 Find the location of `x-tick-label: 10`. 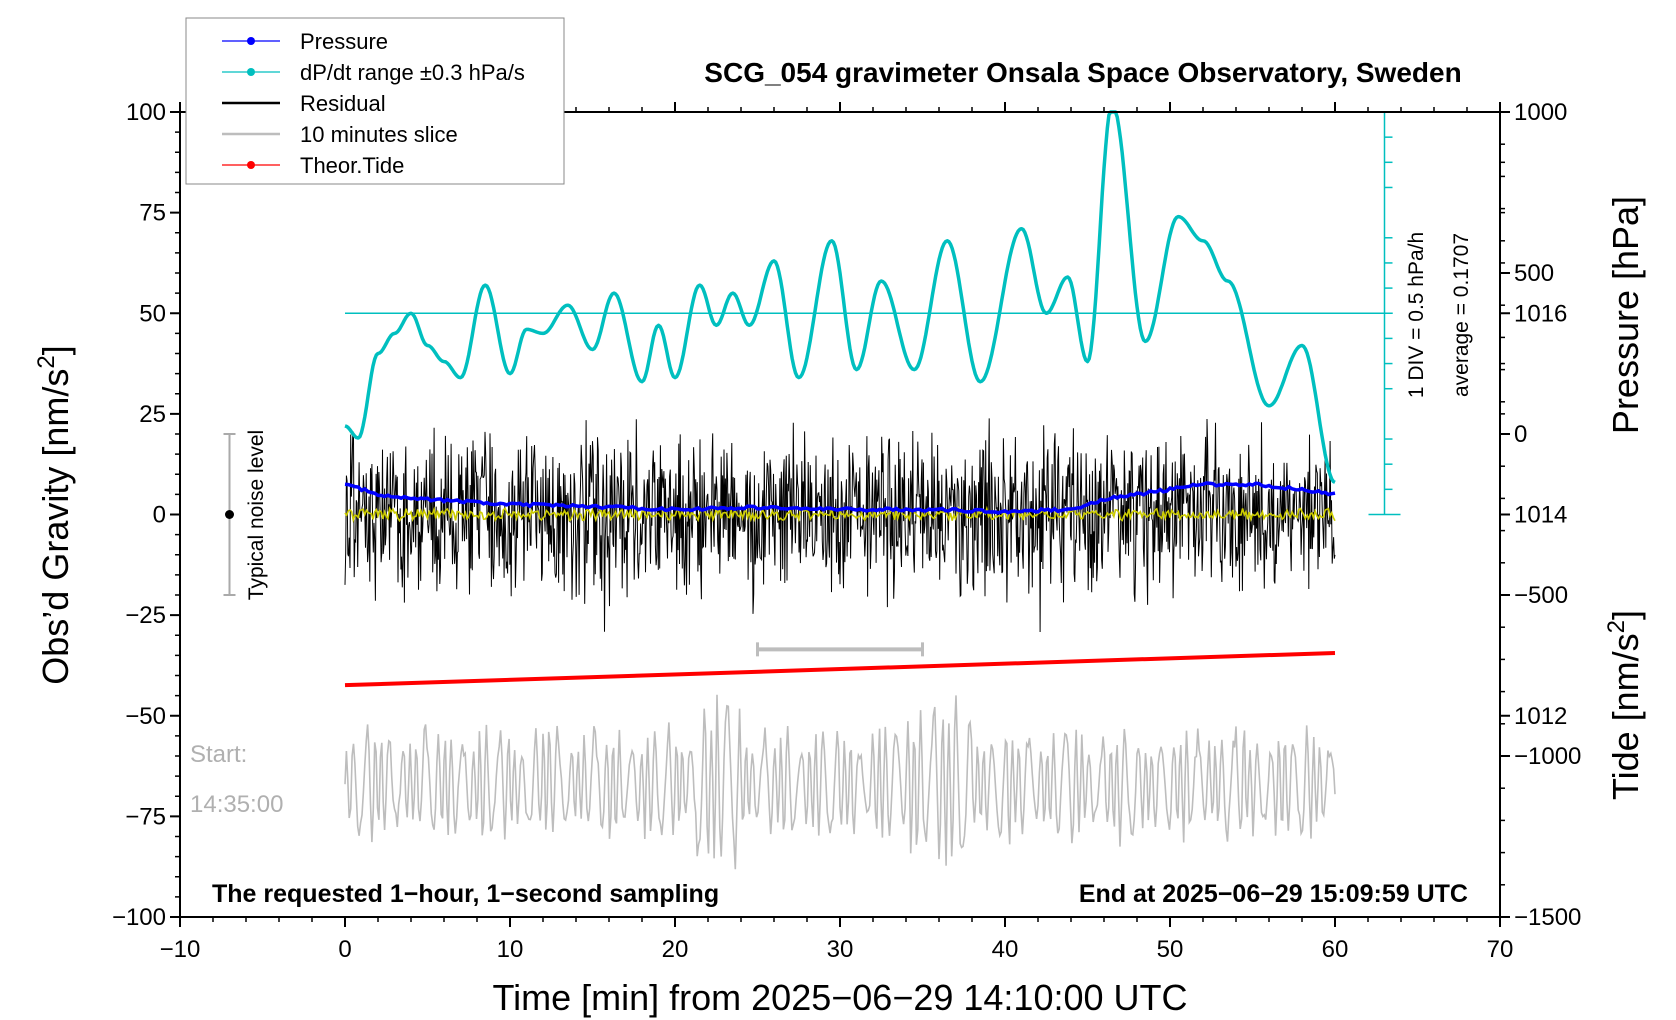

x-tick-label: 10 is located at coordinates (510, 949).